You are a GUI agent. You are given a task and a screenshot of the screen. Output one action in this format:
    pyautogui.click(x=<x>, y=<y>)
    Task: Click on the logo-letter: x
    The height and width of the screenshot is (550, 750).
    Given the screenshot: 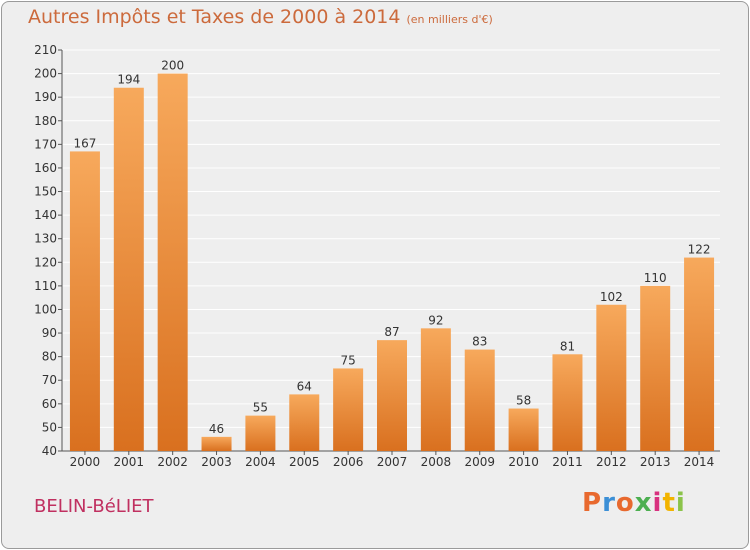 What is the action you would take?
    pyautogui.click(x=643, y=503)
    